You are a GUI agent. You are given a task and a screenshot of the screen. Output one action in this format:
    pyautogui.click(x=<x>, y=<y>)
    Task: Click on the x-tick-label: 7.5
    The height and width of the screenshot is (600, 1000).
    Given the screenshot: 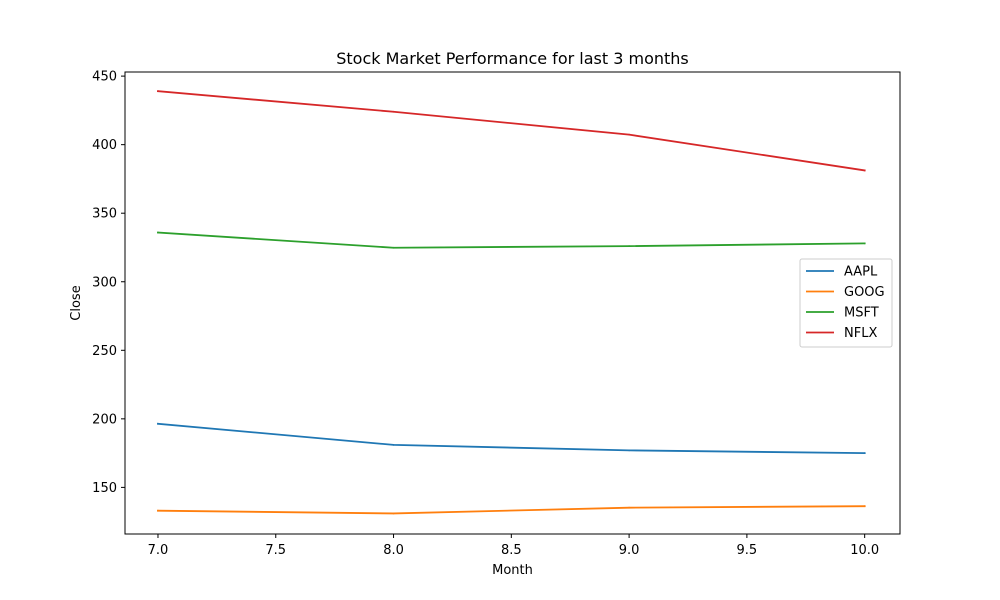 What is the action you would take?
    pyautogui.click(x=275, y=550)
    